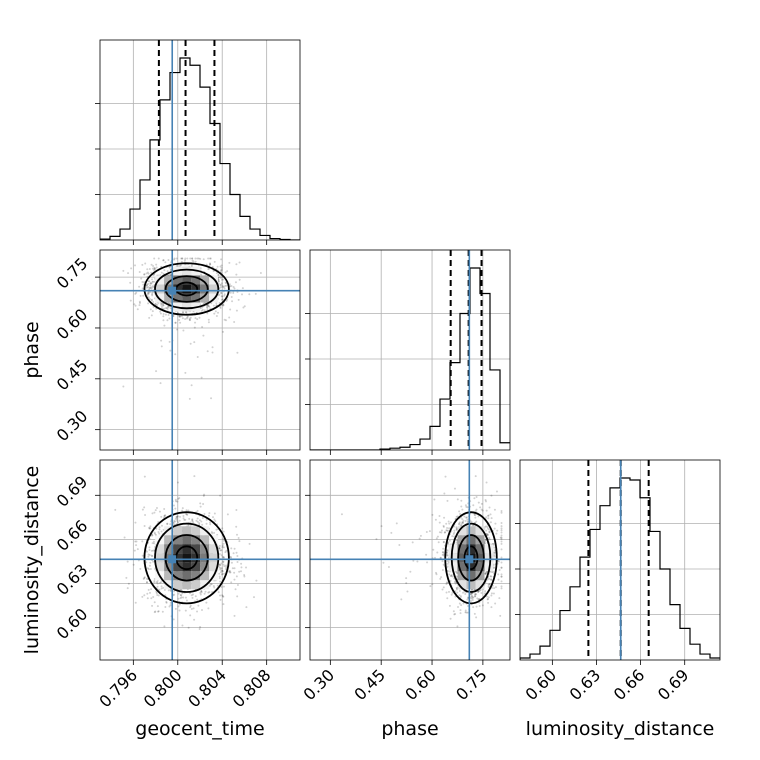 This screenshot has height=760, width=760. What do you see at coordinates (187, 557) in the screenshot?
I see `contour-2-distance-vs-geocent-time` at bounding box center [187, 557].